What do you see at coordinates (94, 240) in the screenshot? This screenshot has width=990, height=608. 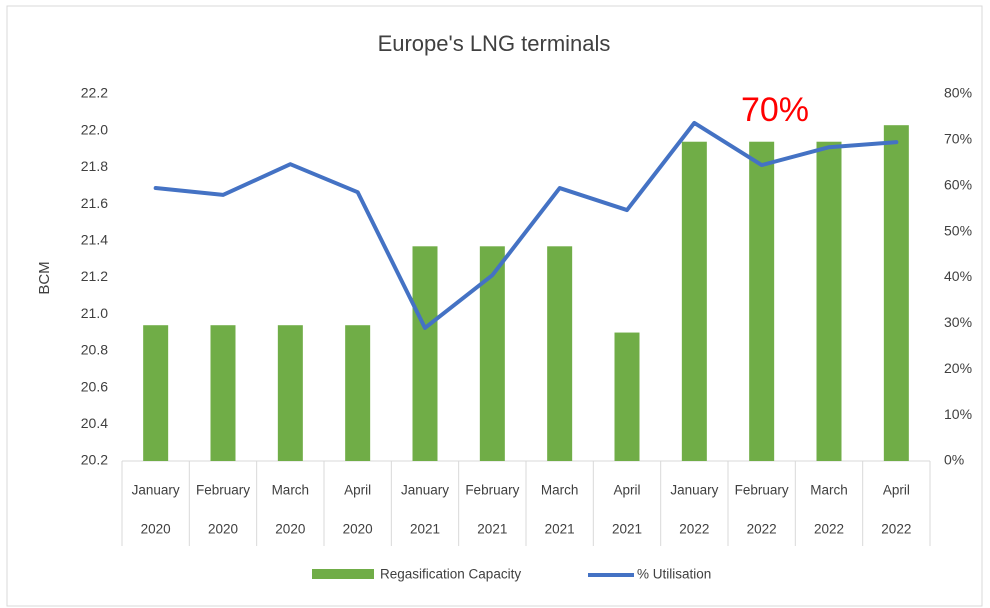 I see `y-tick-label: 21.4` at bounding box center [94, 240].